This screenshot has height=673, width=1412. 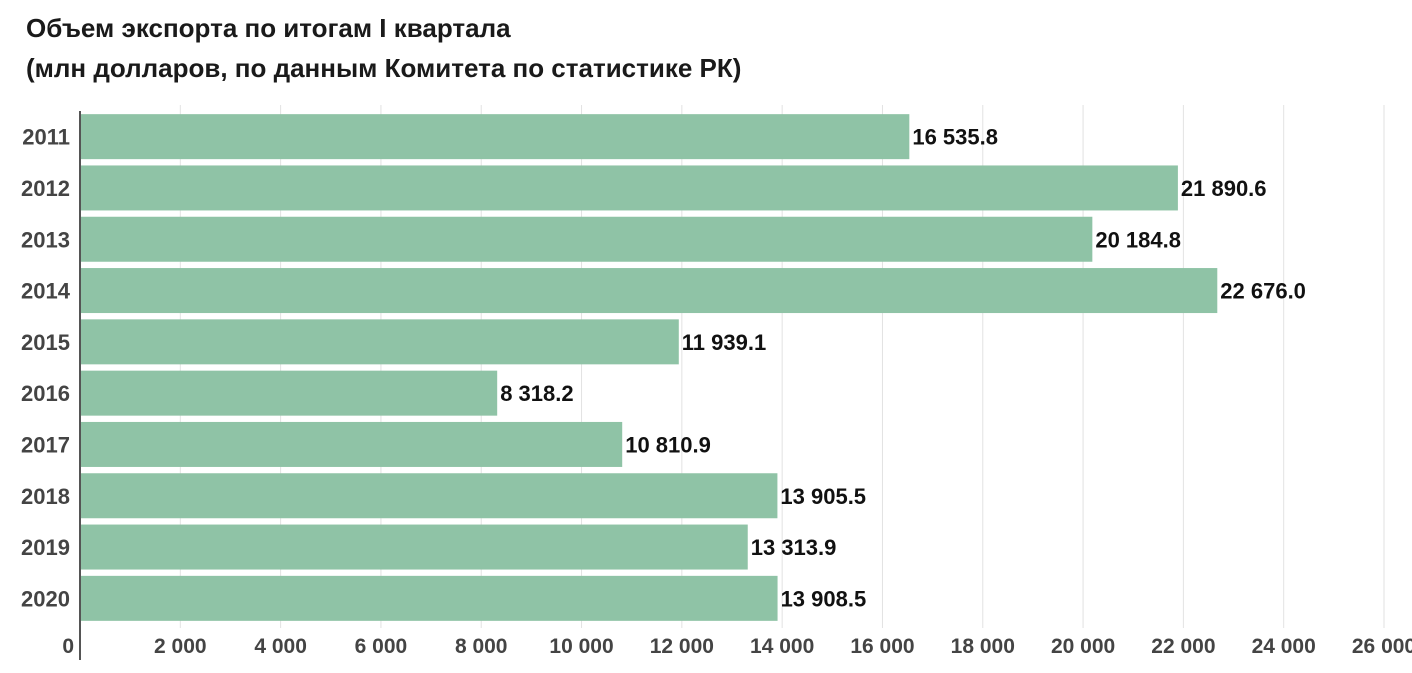 I want to click on y-tick-label: 2019, so click(x=45, y=547).